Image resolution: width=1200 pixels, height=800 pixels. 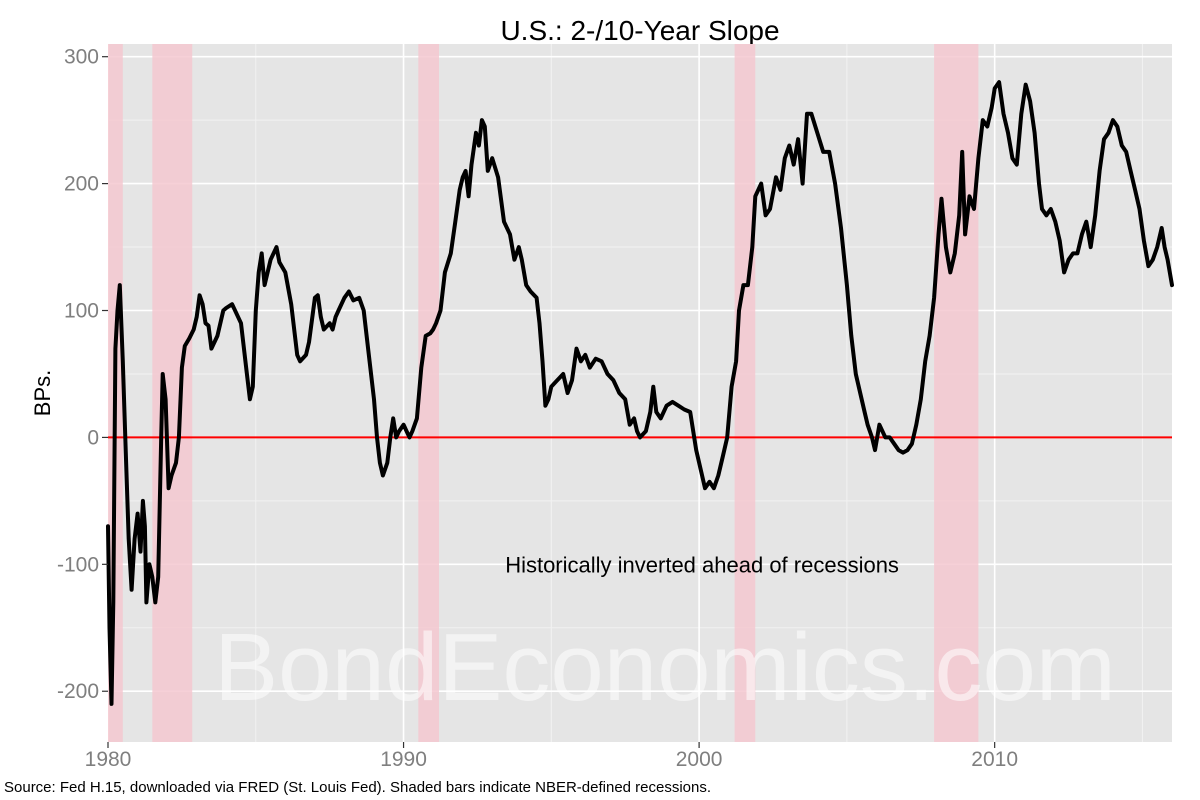 What do you see at coordinates (78, 564) in the screenshot?
I see `y-tick-label: -100` at bounding box center [78, 564].